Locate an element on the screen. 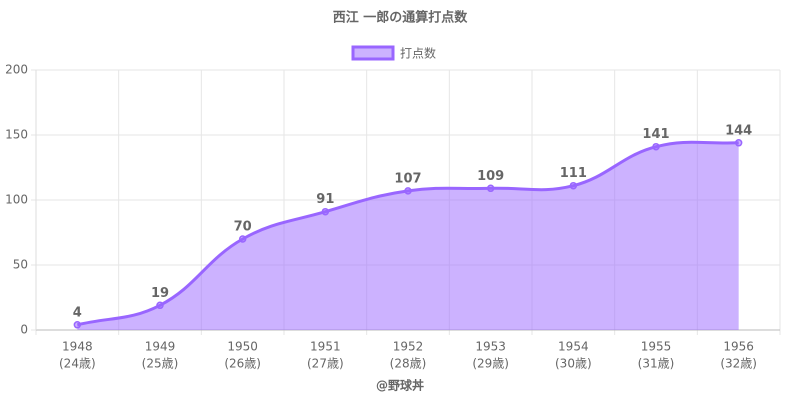 The image size is (800, 400). x-tick-label: 1953 is located at coordinates (490, 347).